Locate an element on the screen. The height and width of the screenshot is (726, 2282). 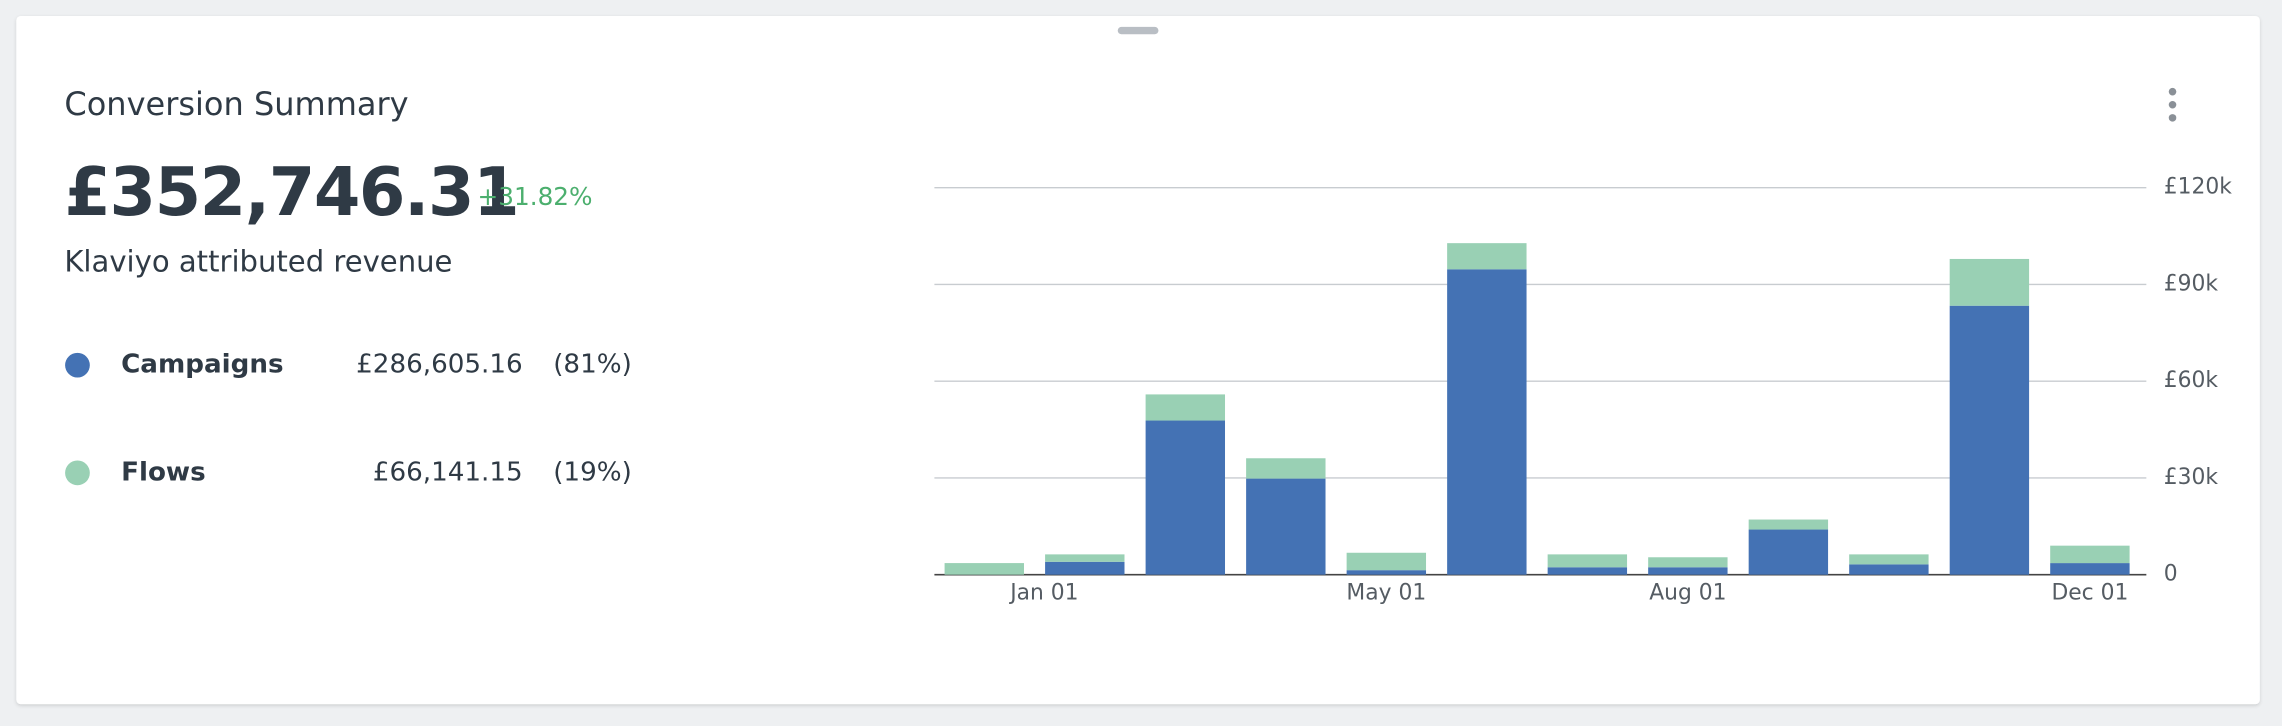
card-title: Conversion Summary is located at coordinates (236, 104).